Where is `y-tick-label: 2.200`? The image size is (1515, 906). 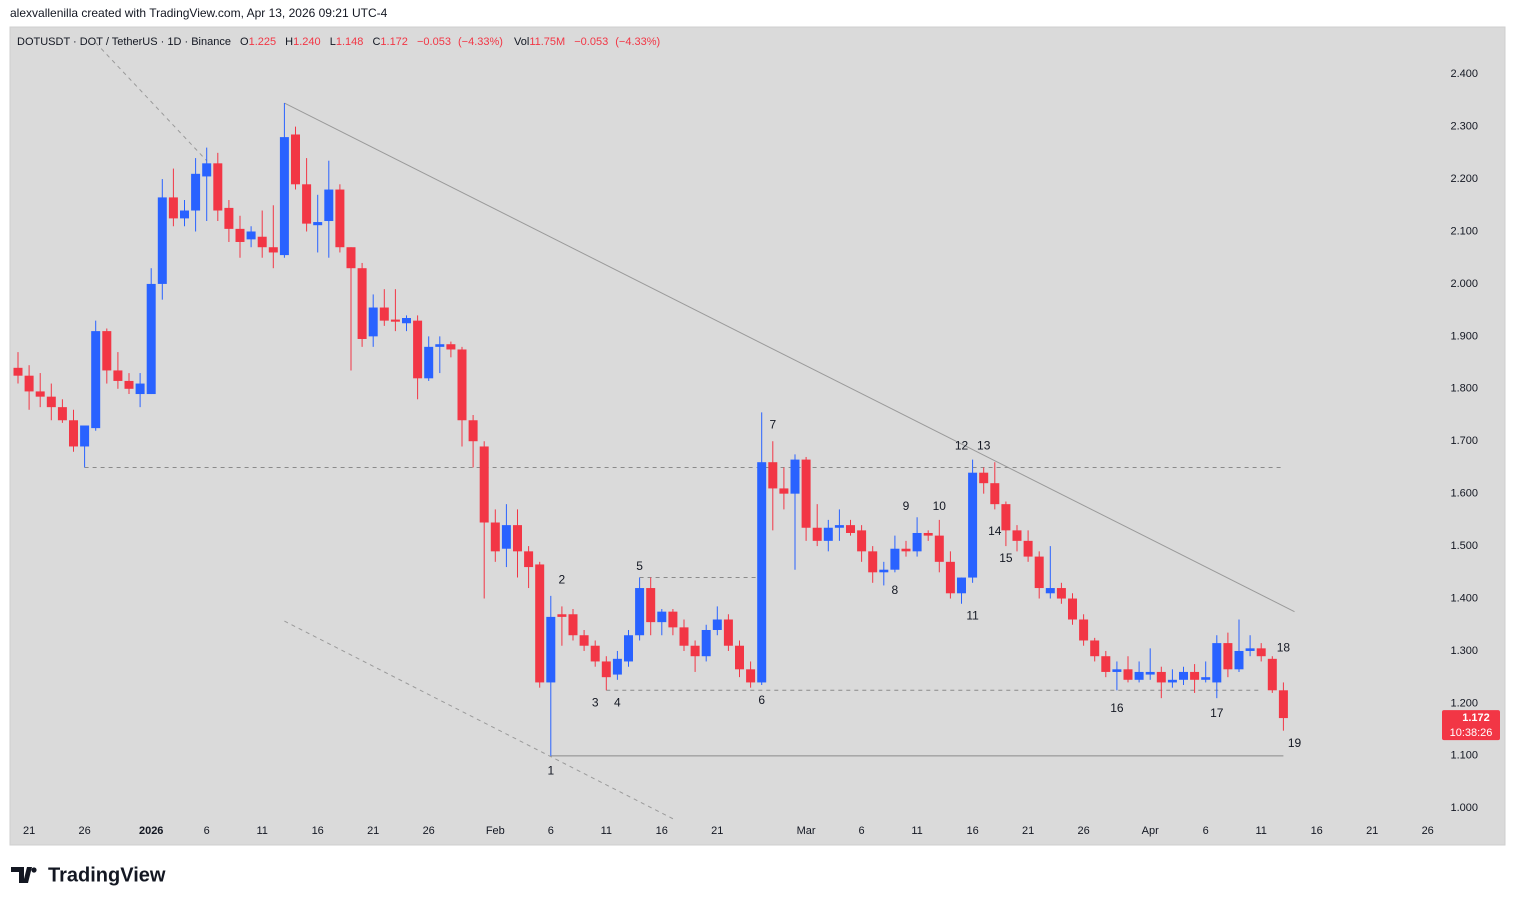 y-tick-label: 2.200 is located at coordinates (1464, 179).